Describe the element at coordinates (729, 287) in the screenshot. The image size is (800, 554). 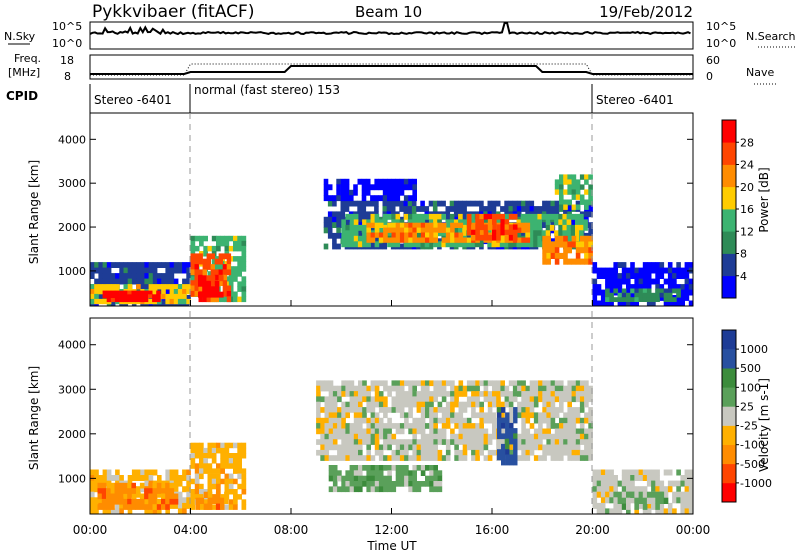
I see `colorbar-swatch` at that location.